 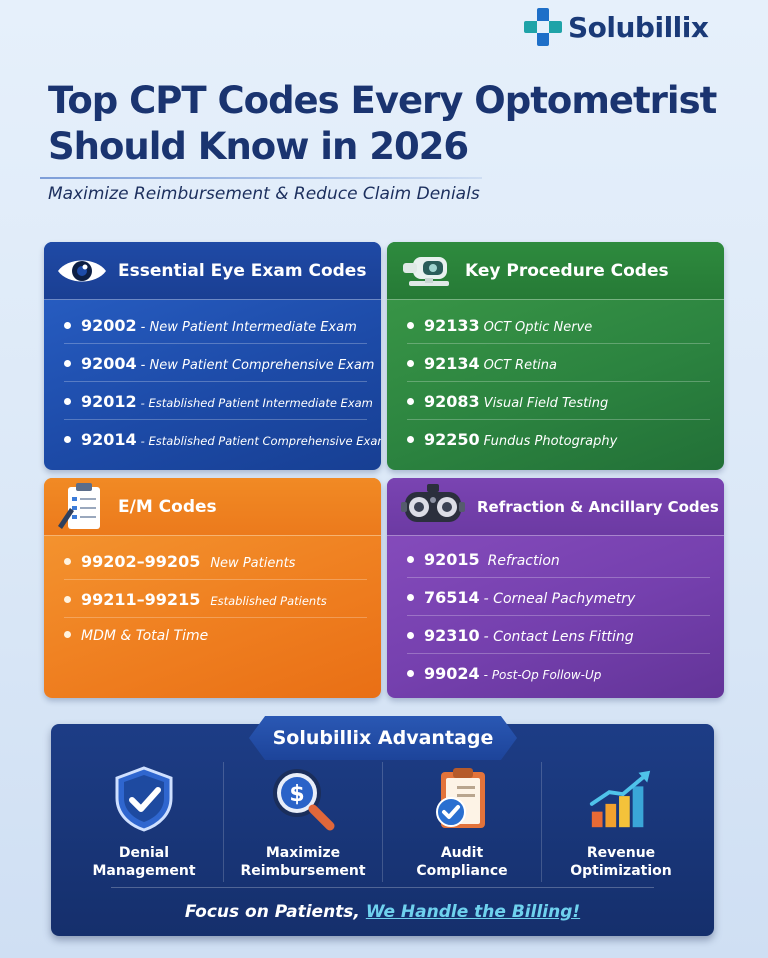 I want to click on cpt-code: 92002, so click(x=109, y=325).